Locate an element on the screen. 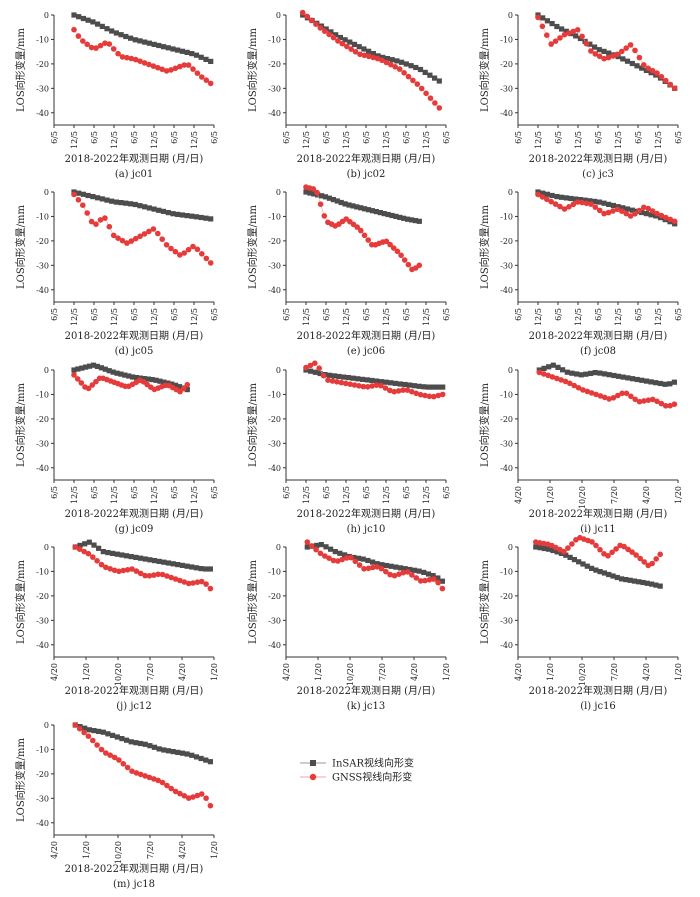  insar-series is located at coordinates (142, 205).